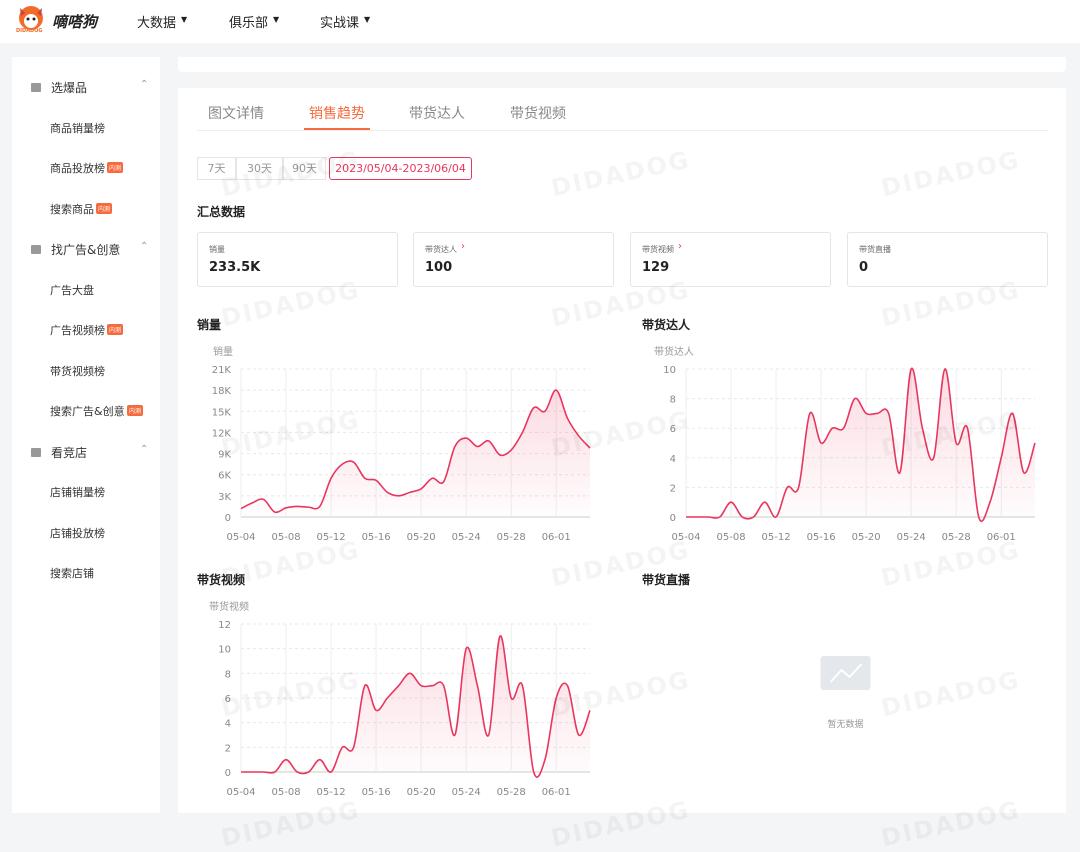  Describe the element at coordinates (31, 18) in the screenshot. I see `logo-icon` at that location.